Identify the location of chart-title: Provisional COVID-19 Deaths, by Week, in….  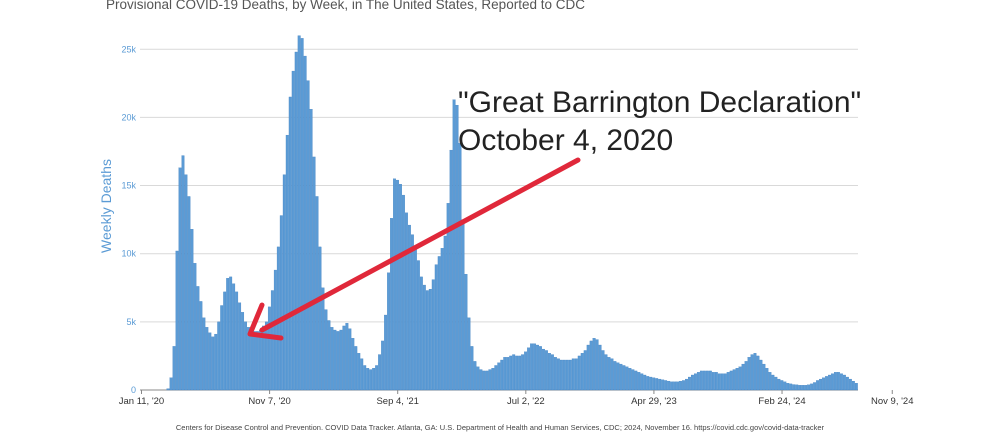
(345, 6).